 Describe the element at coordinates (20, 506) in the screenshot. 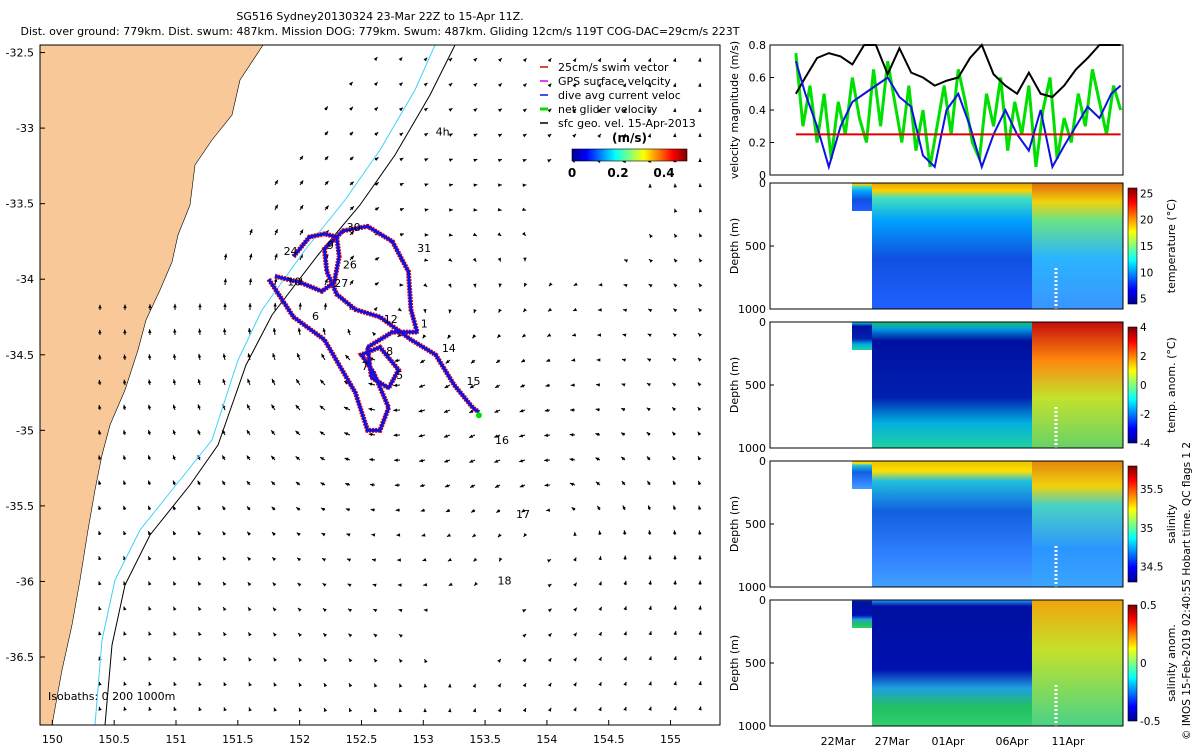

I see `map-y-tick-label: -35.5` at that location.